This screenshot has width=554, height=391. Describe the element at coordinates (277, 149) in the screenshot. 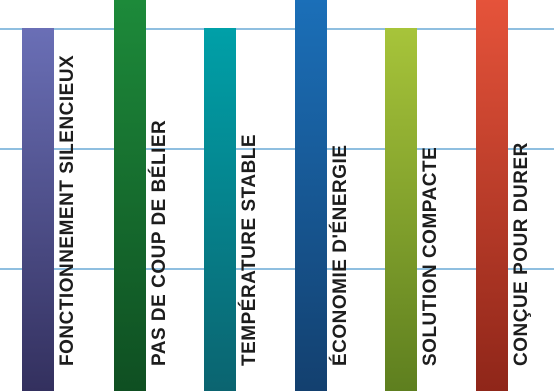

I see `guide-line-middle` at that location.